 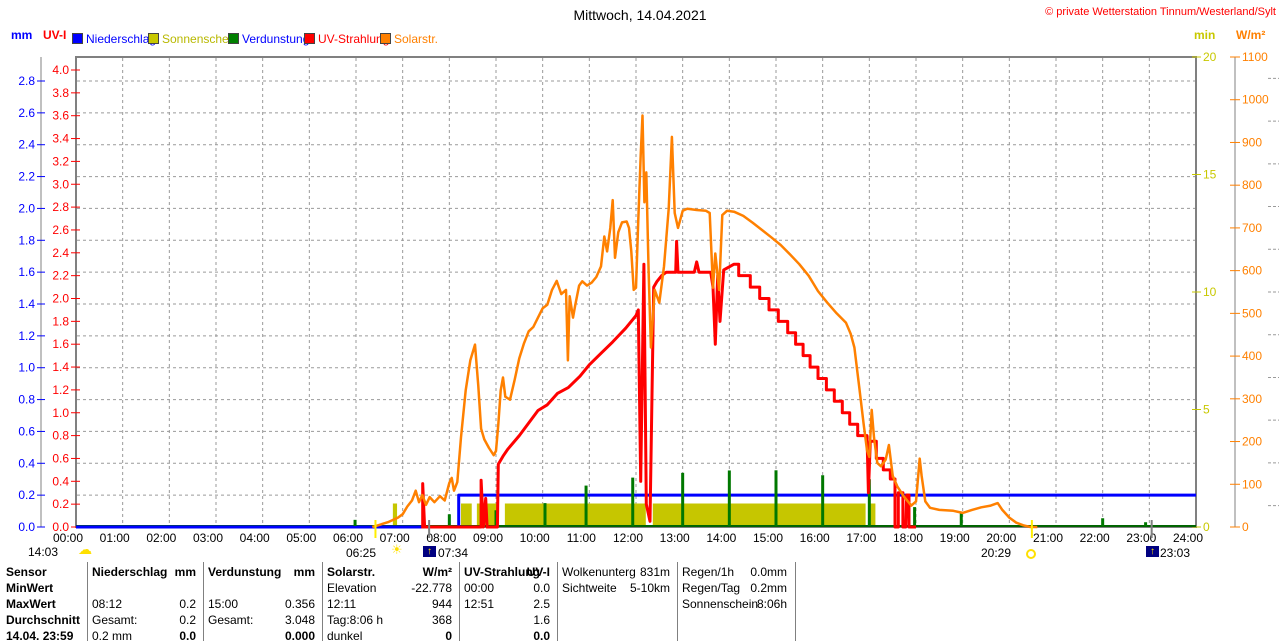 What do you see at coordinates (1245, 527) in the screenshot?
I see `wm2-tick-label: 0` at bounding box center [1245, 527].